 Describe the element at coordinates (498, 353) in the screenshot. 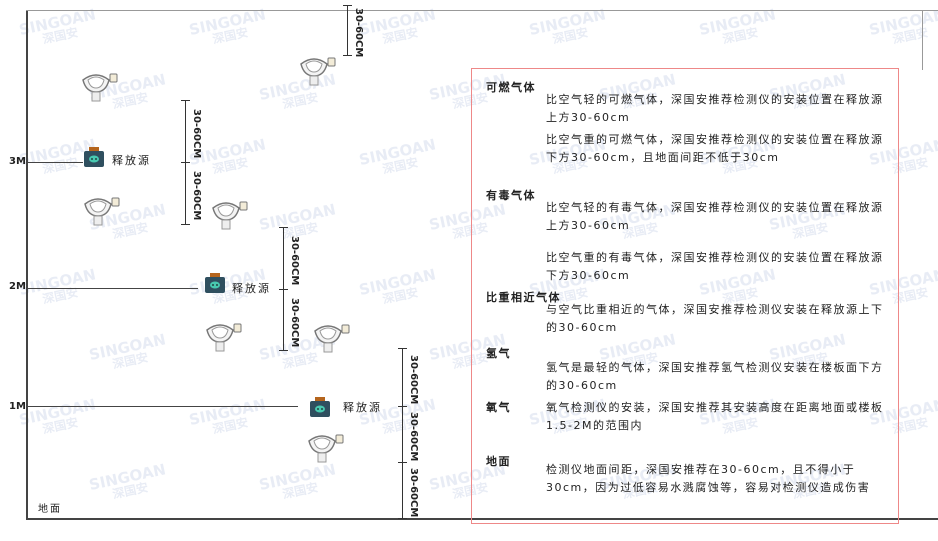

I see `section-title: 氢气` at that location.